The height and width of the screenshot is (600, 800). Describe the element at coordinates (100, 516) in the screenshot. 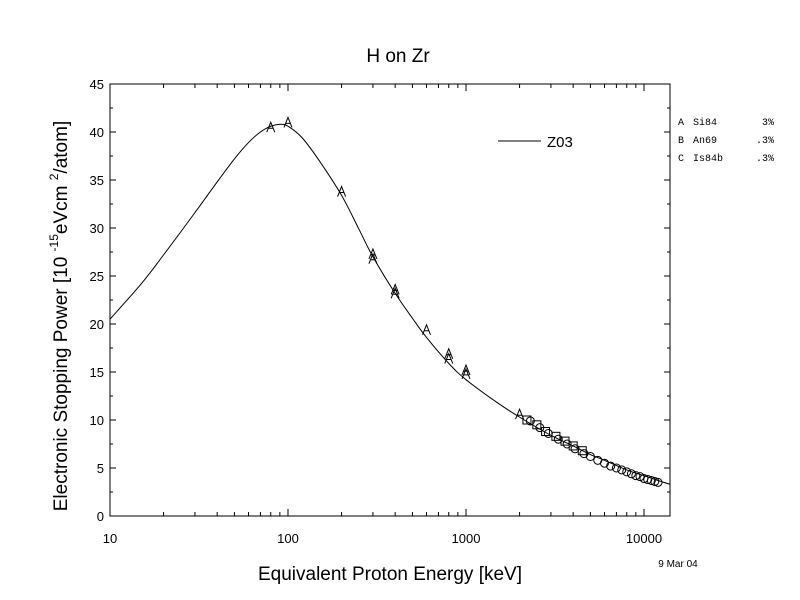

I see `y-tick-label: 0` at that location.